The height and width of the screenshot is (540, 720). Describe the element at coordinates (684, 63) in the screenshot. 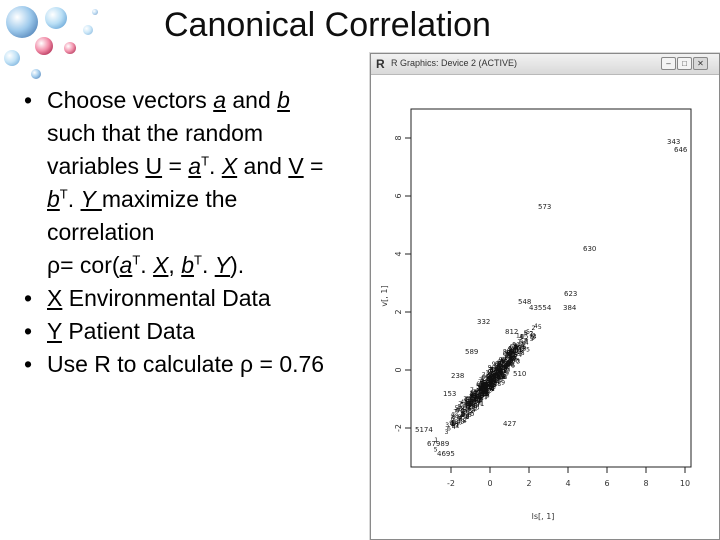

I see `maximize-button: □` at that location.